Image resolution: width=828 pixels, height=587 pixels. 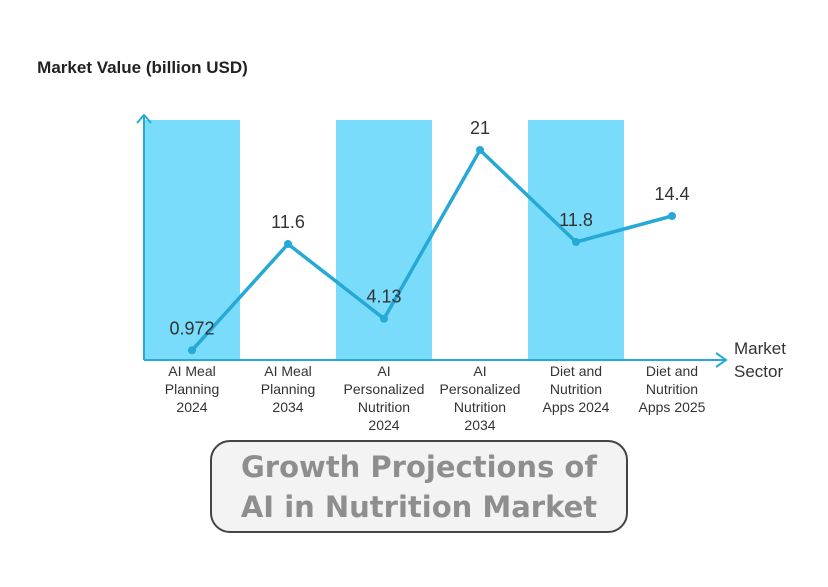 What do you see at coordinates (576, 220) in the screenshot?
I see `data-label-4: 11.8` at bounding box center [576, 220].